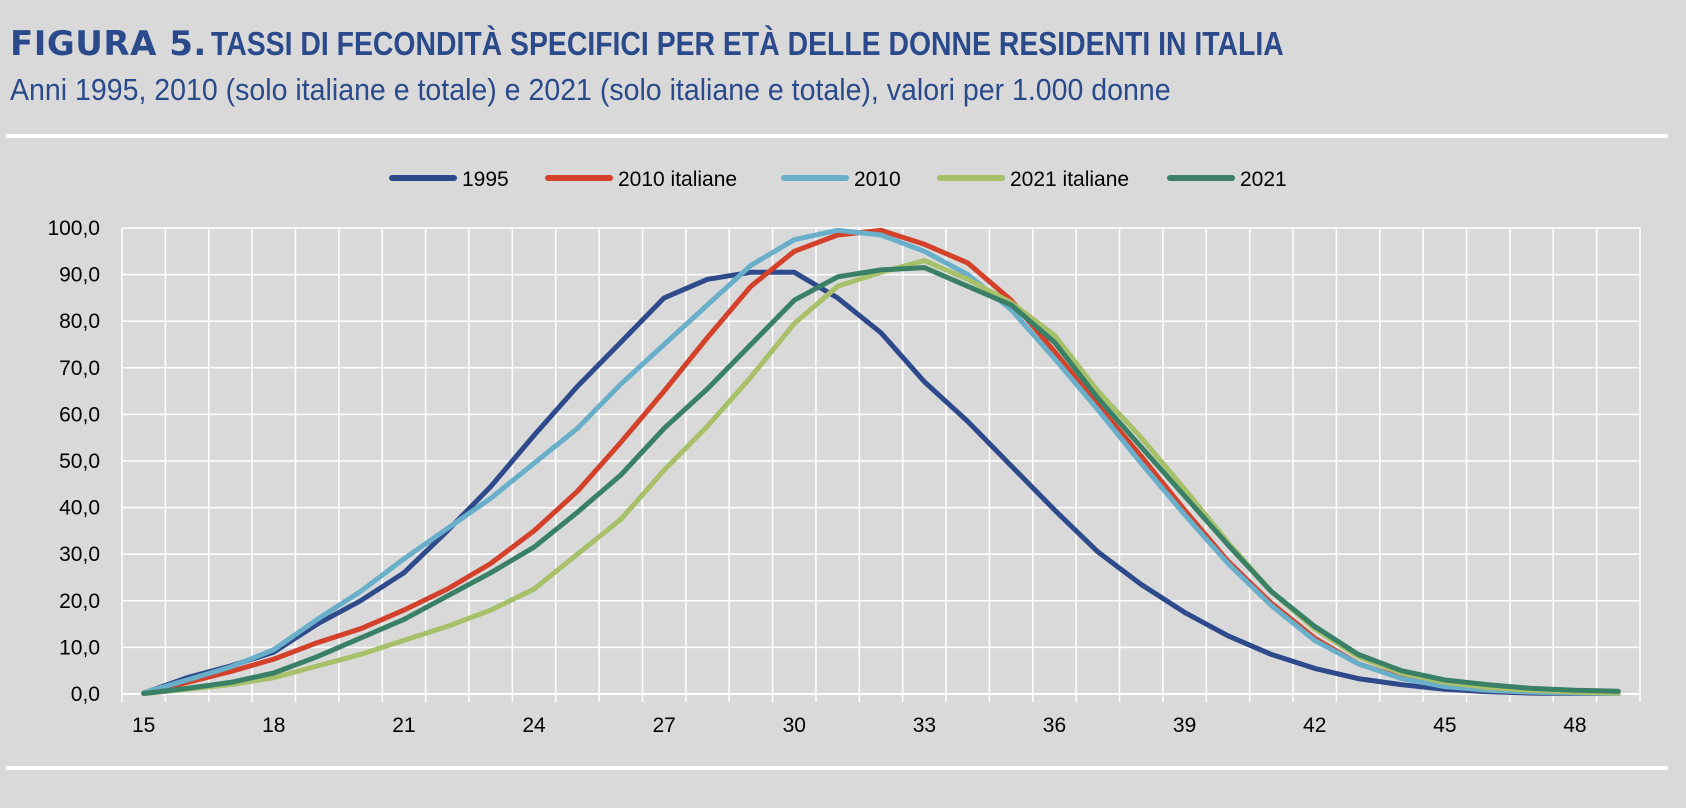  Describe the element at coordinates (485, 179) in the screenshot. I see `legend-label: 1995` at that location.